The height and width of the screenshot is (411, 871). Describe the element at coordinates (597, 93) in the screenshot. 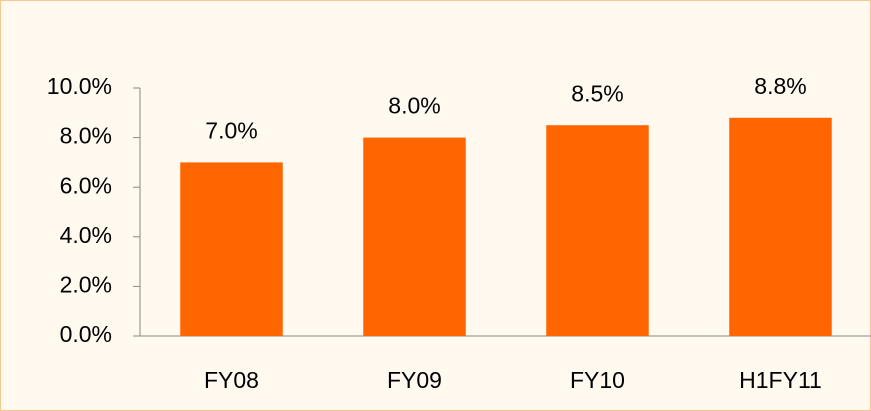

I see `value-label: 8.5%` at that location.